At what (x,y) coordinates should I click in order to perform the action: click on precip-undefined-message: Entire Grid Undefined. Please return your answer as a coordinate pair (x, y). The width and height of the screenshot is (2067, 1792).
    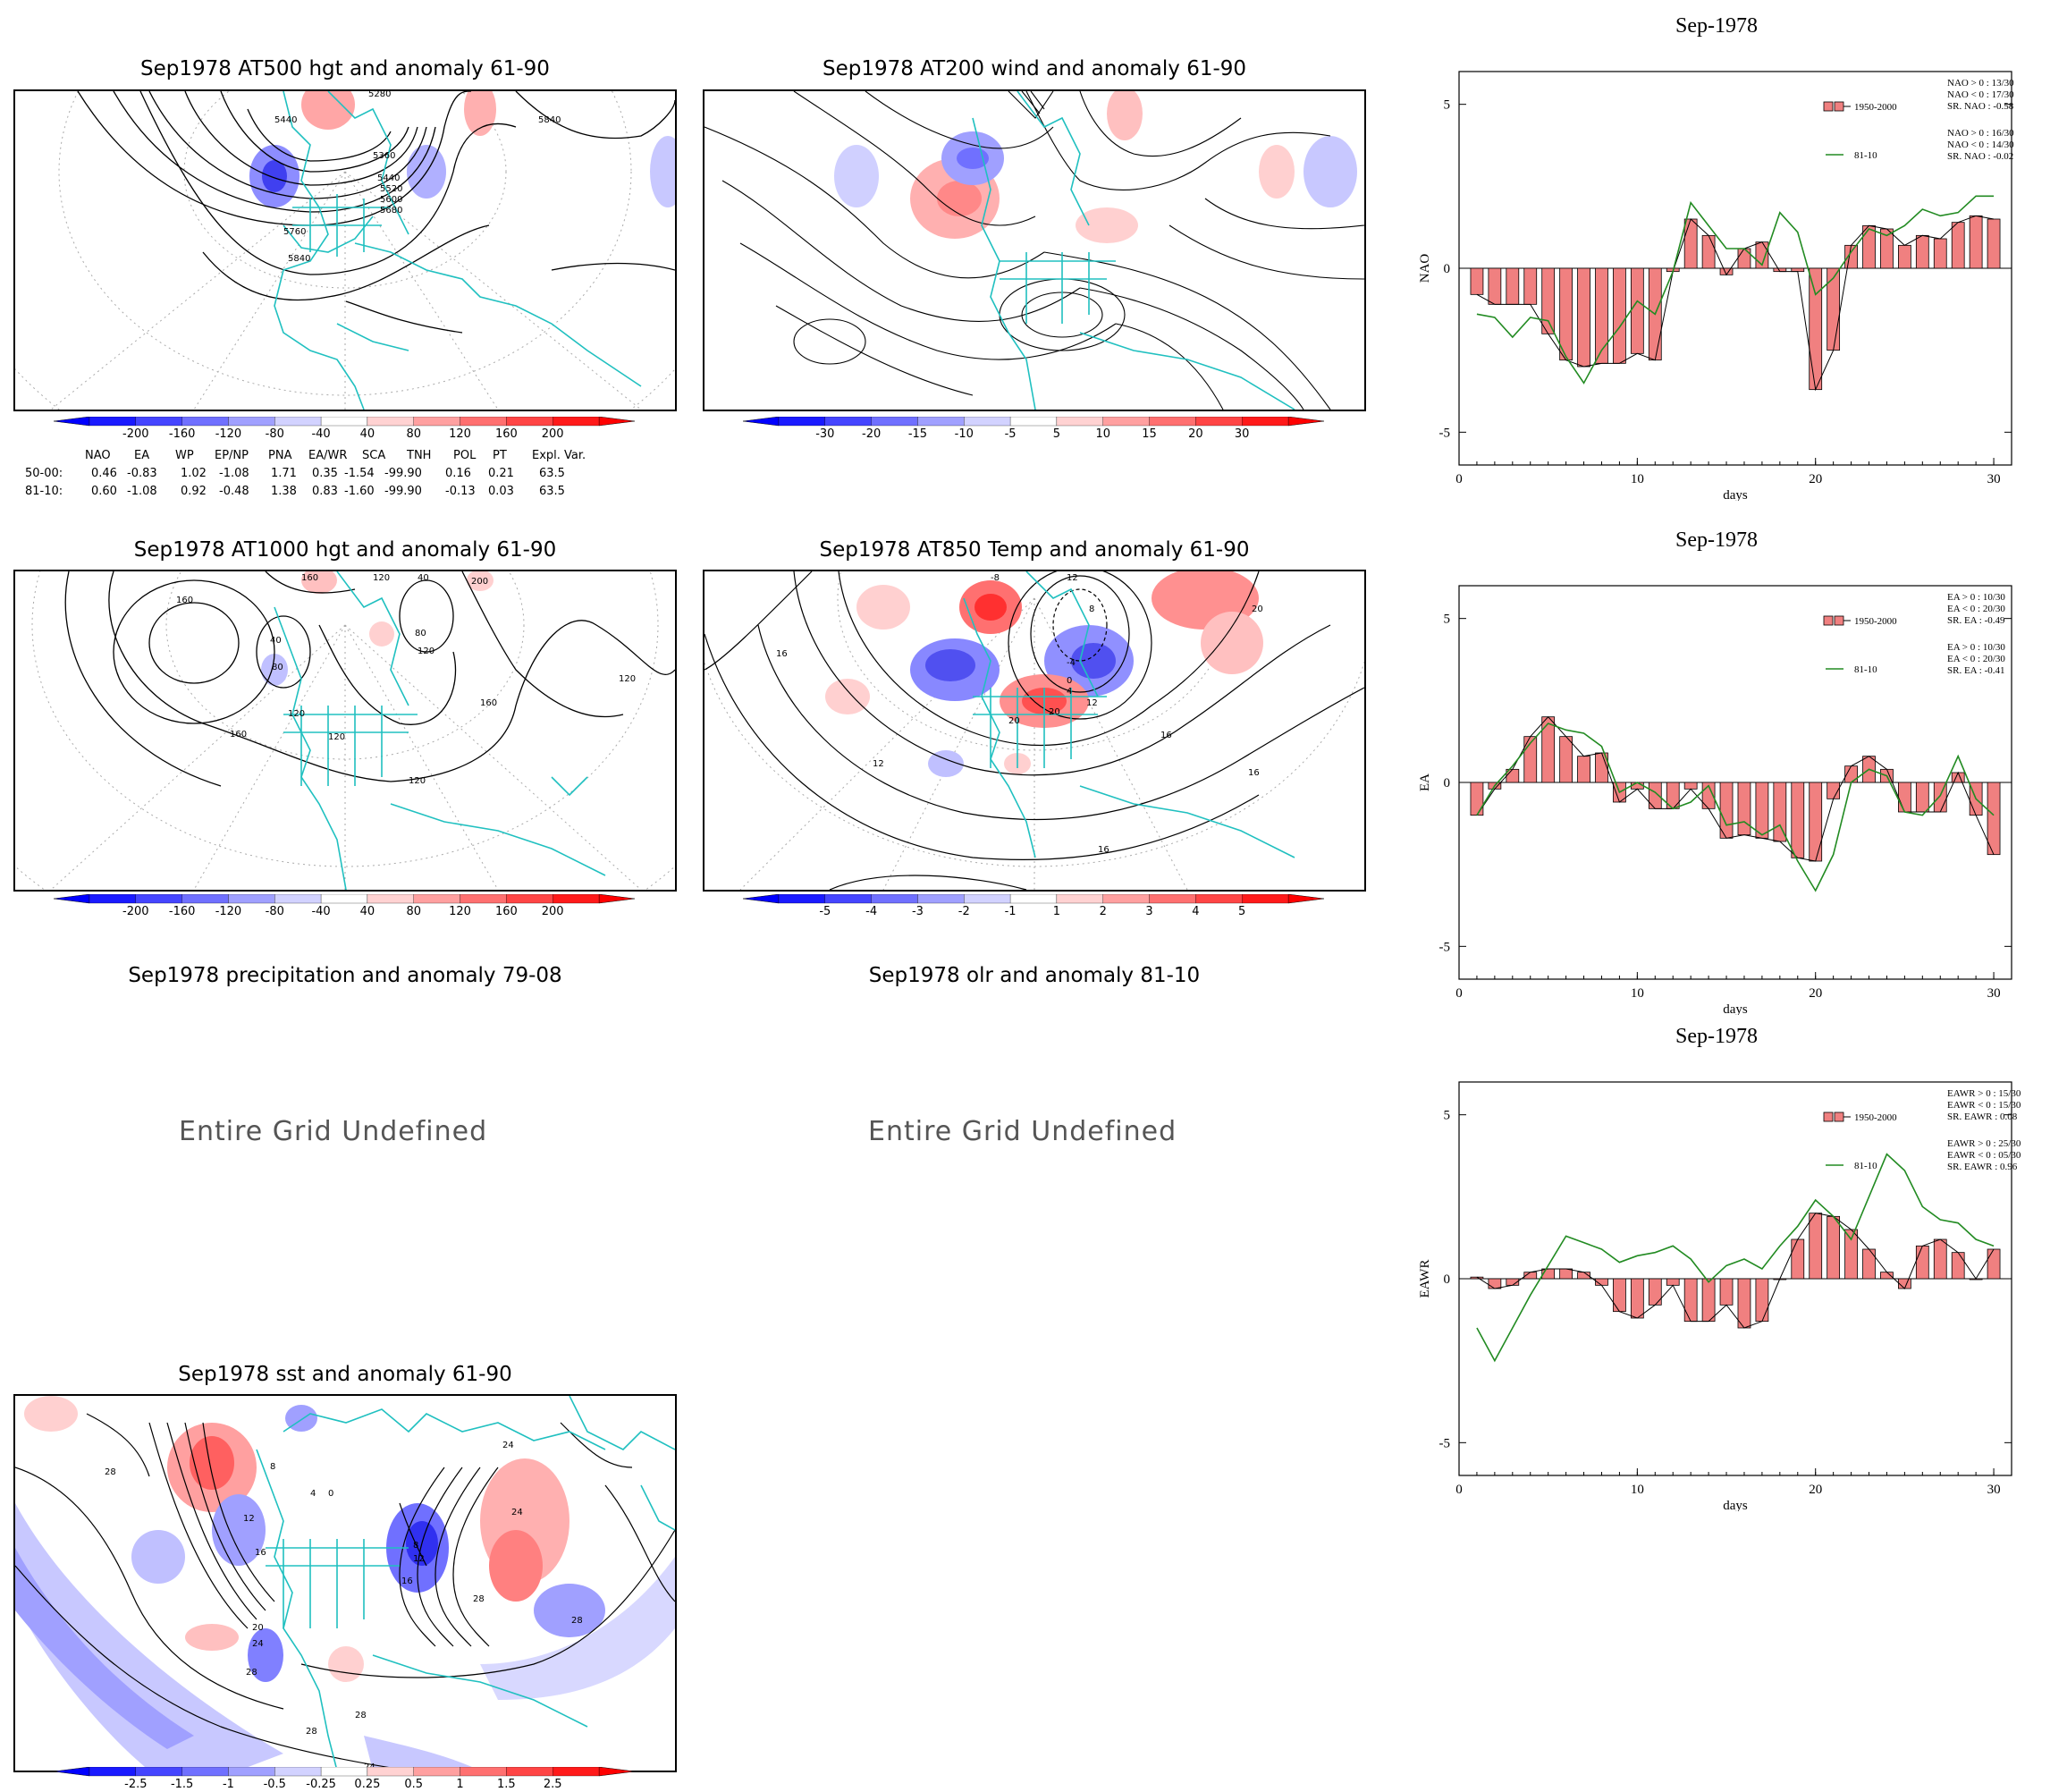
    Looking at the image, I should click on (333, 1131).